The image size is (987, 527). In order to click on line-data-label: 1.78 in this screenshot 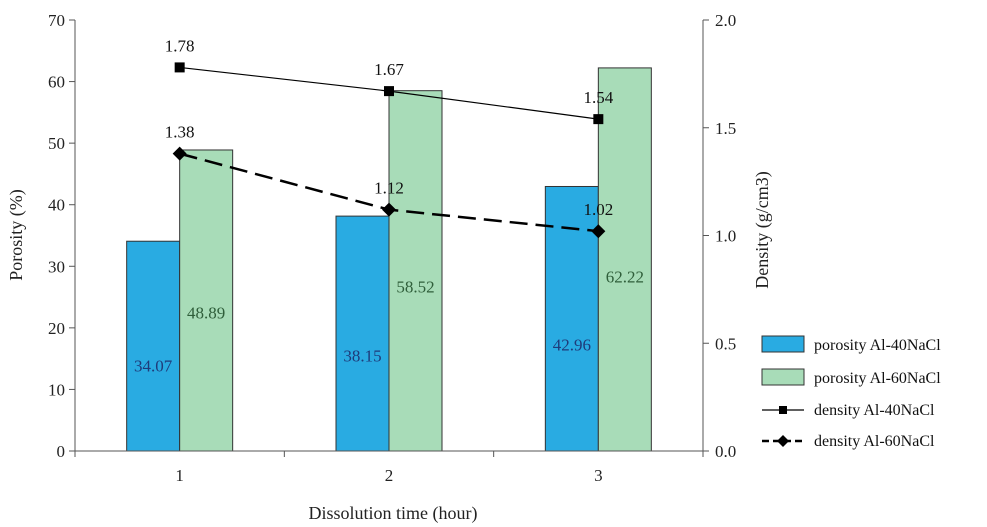, I will do `click(180, 45)`.